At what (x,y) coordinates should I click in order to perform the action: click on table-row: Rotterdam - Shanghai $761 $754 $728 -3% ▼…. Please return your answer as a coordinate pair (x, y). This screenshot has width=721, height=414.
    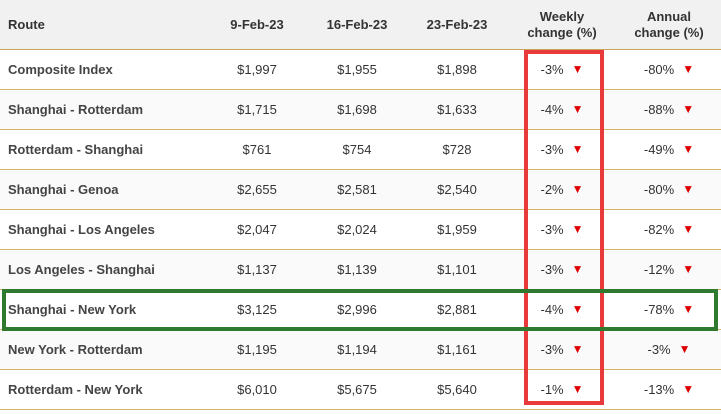
    Looking at the image, I should click on (360, 149).